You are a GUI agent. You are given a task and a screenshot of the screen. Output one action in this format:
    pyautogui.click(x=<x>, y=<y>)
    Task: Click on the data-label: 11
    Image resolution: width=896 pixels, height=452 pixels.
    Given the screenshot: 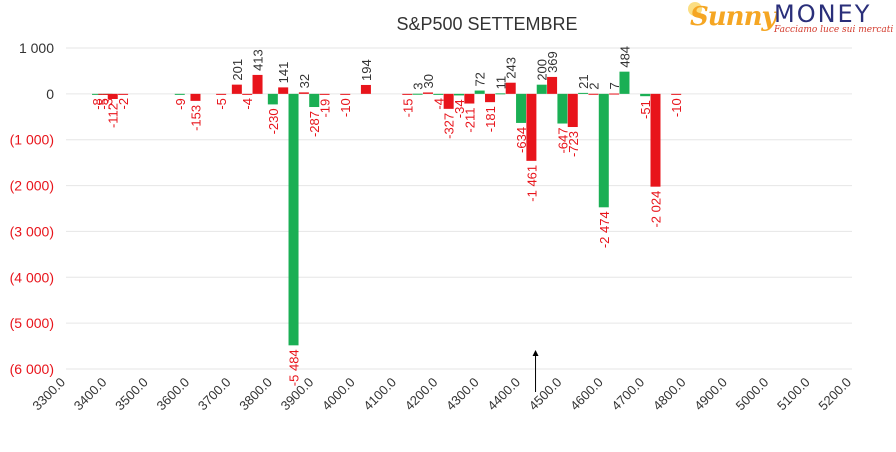 What is the action you would take?
    pyautogui.click(x=500, y=83)
    